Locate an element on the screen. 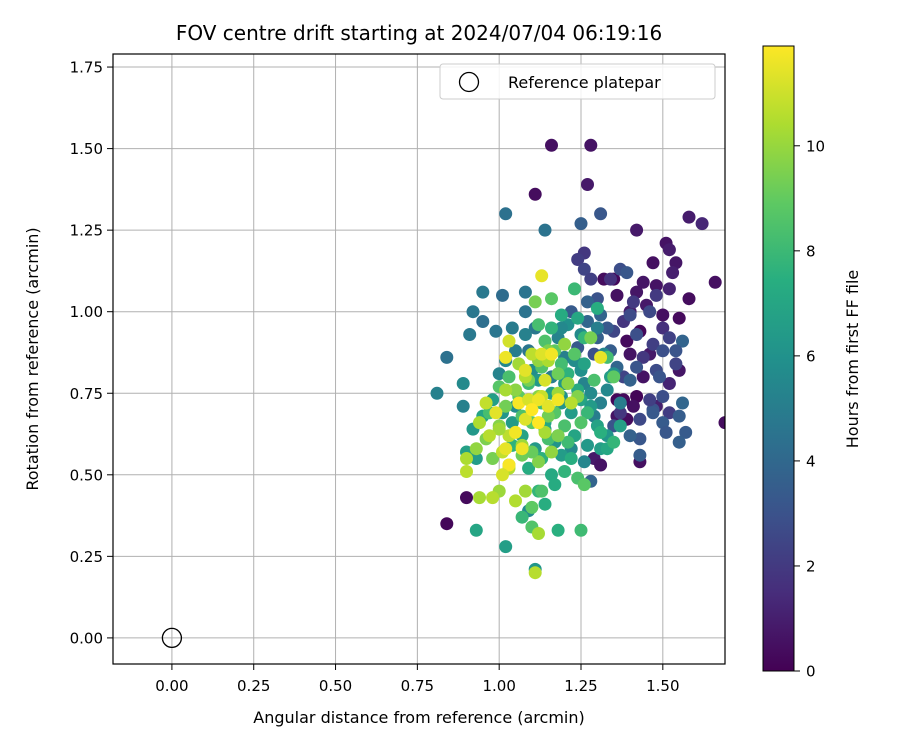  y-tick-label: 0.75 is located at coordinates (86, 394).